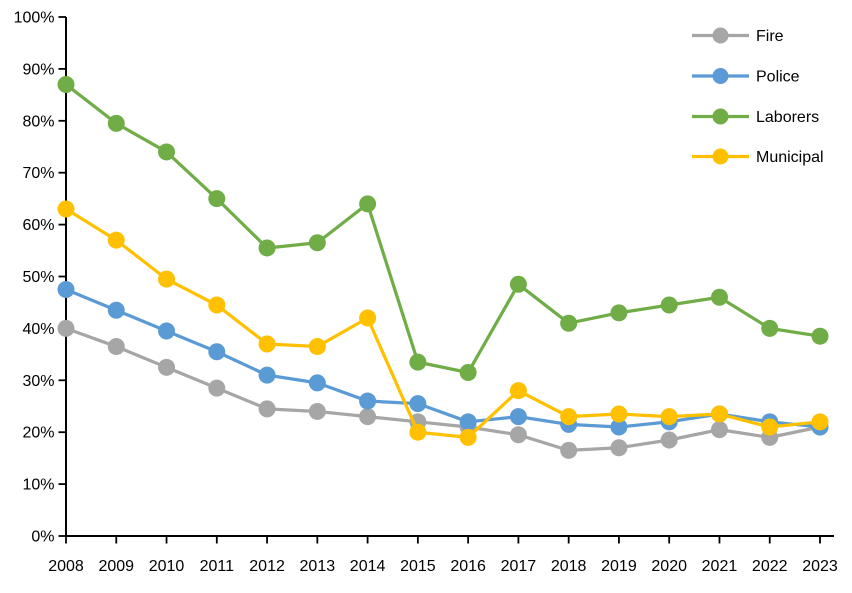  I want to click on data-point-police-2014, so click(368, 401).